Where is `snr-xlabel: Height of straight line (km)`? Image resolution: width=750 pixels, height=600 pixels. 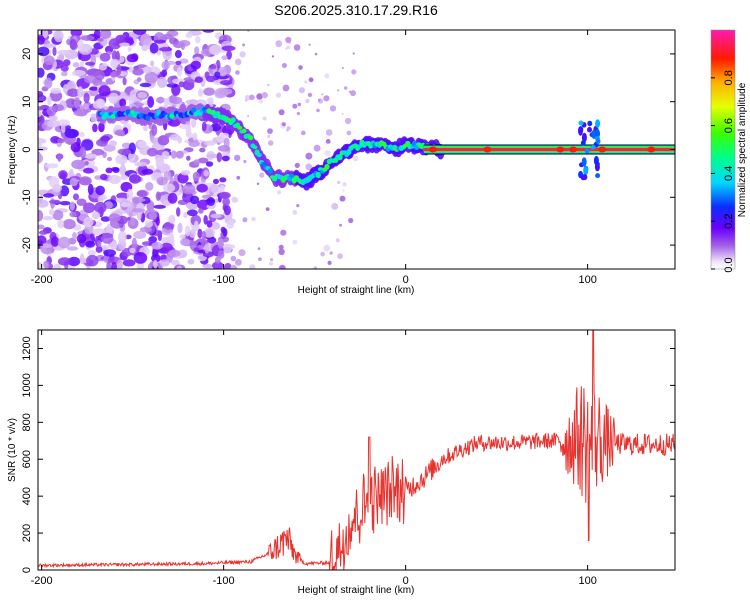
snr-xlabel: Height of straight line (km) is located at coordinates (356, 590).